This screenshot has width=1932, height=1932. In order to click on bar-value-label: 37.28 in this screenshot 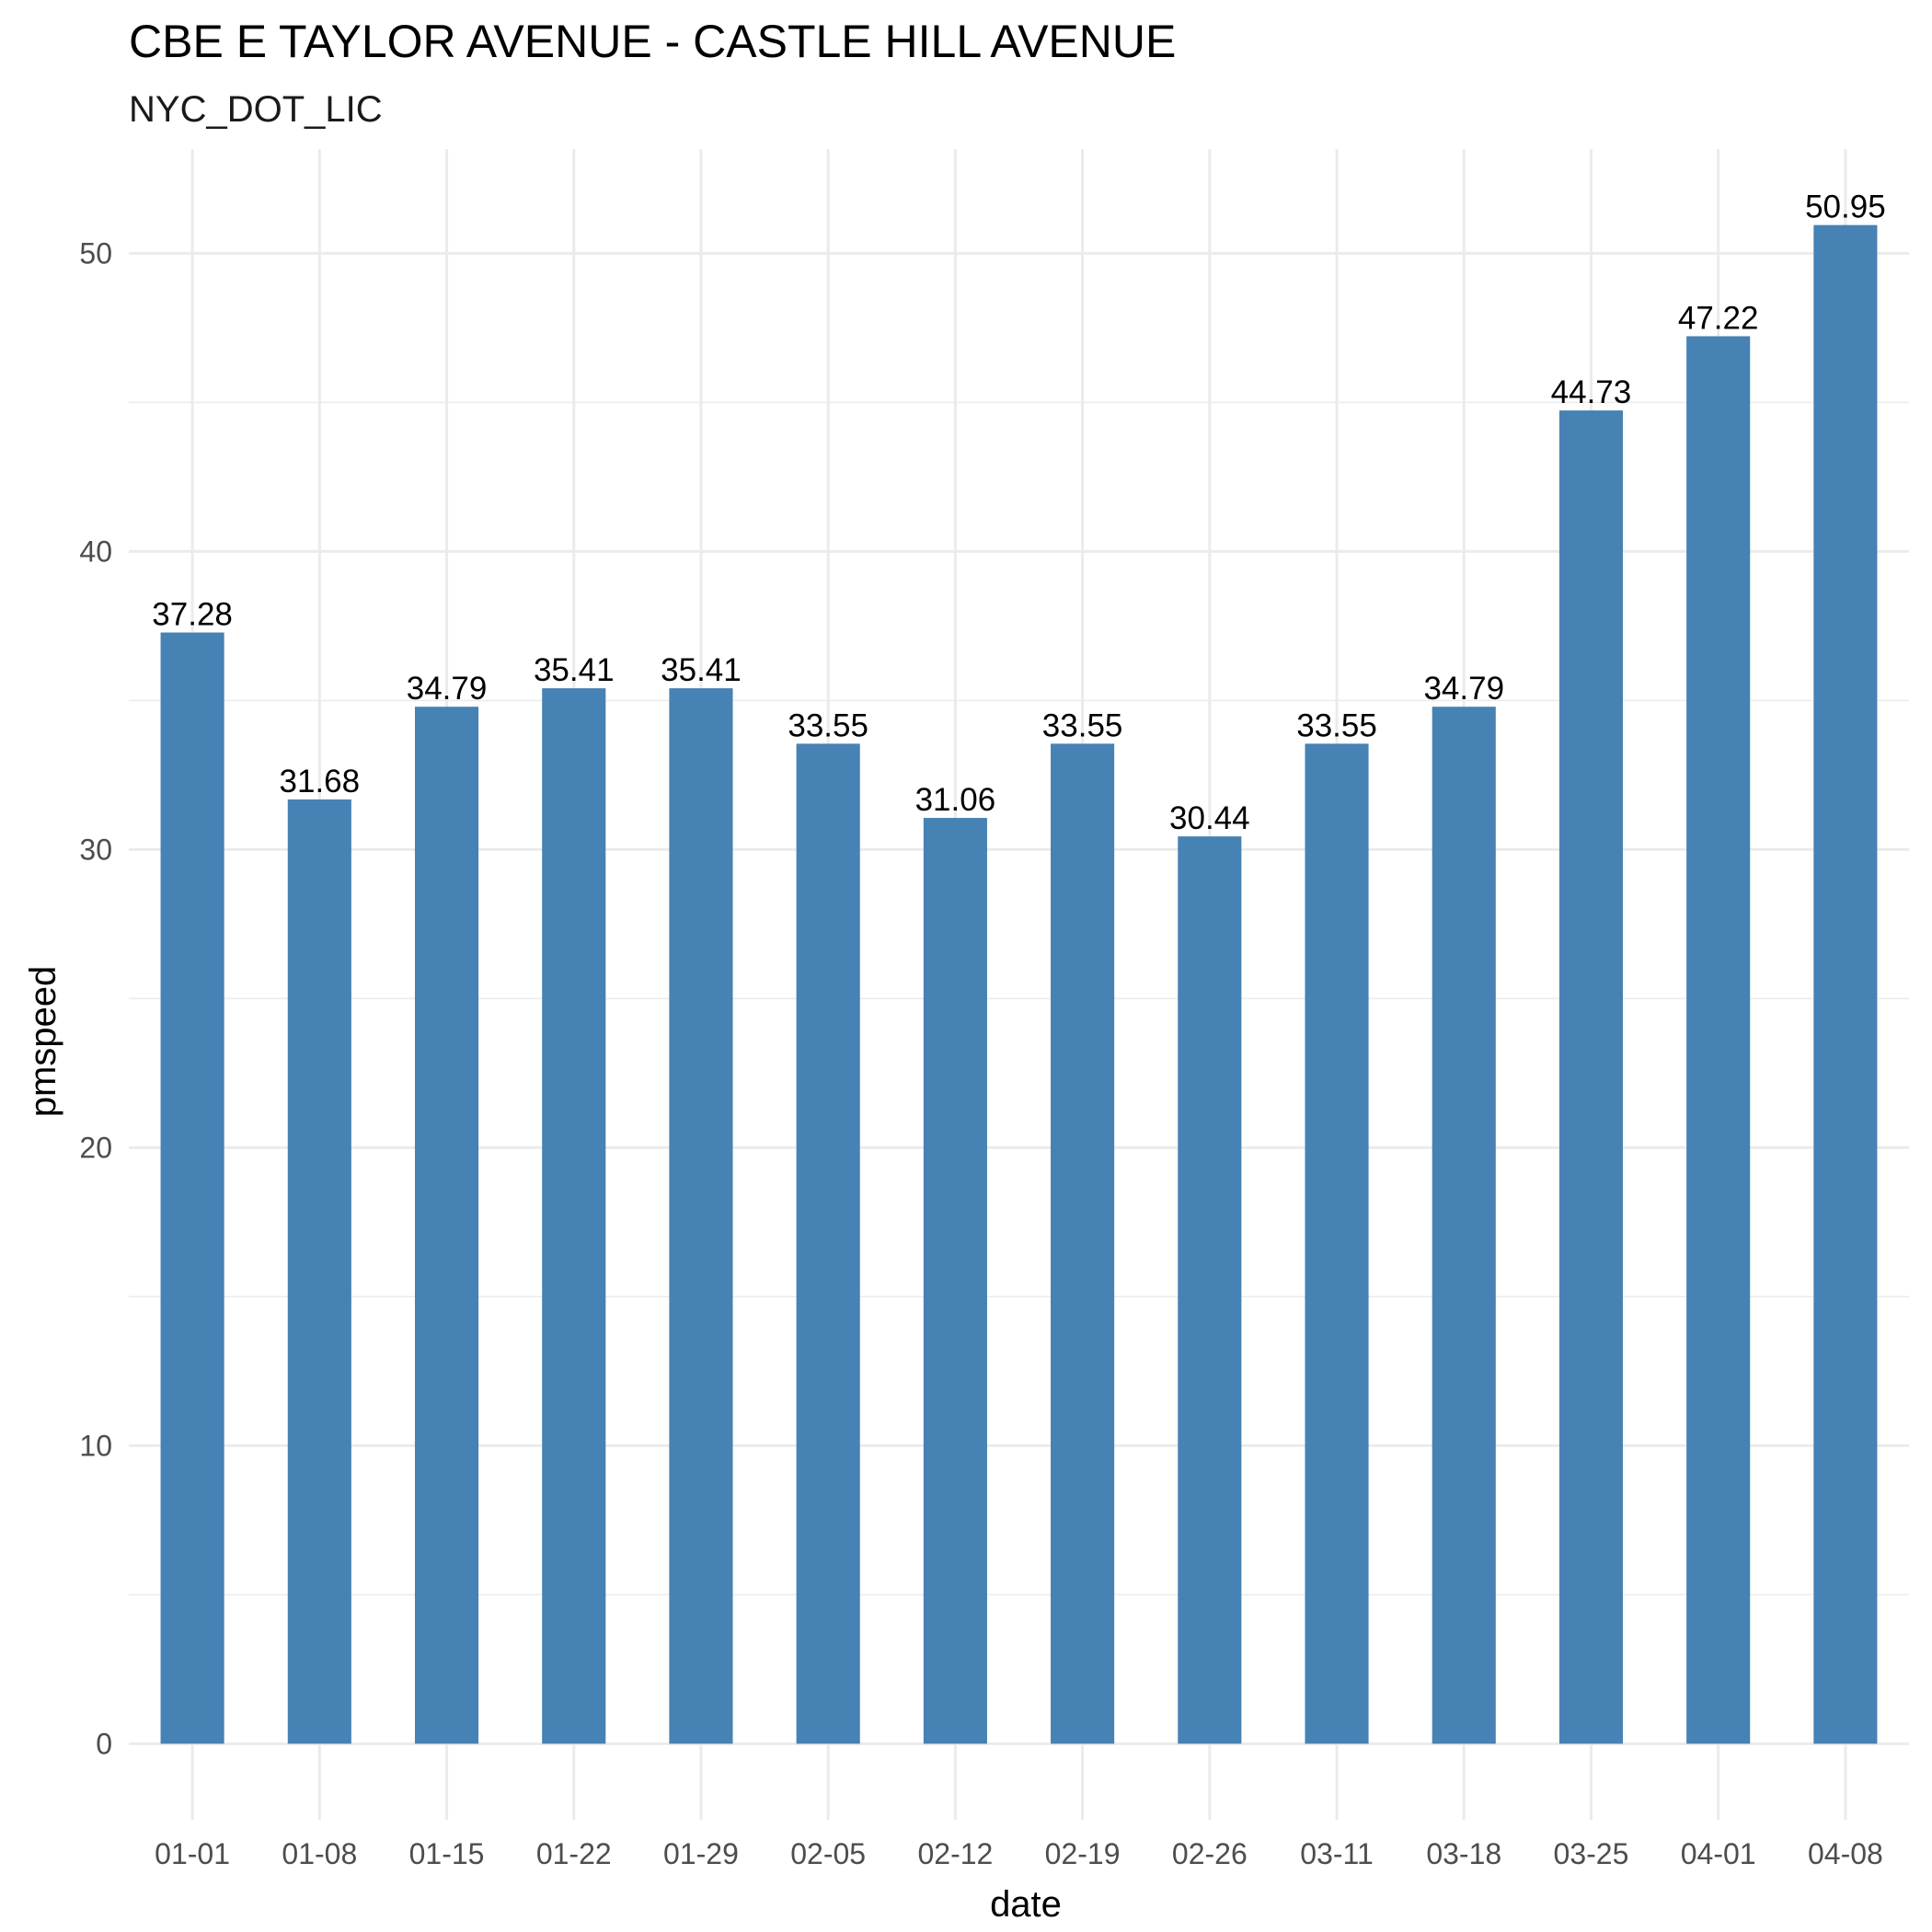, I will do `click(192, 615)`.